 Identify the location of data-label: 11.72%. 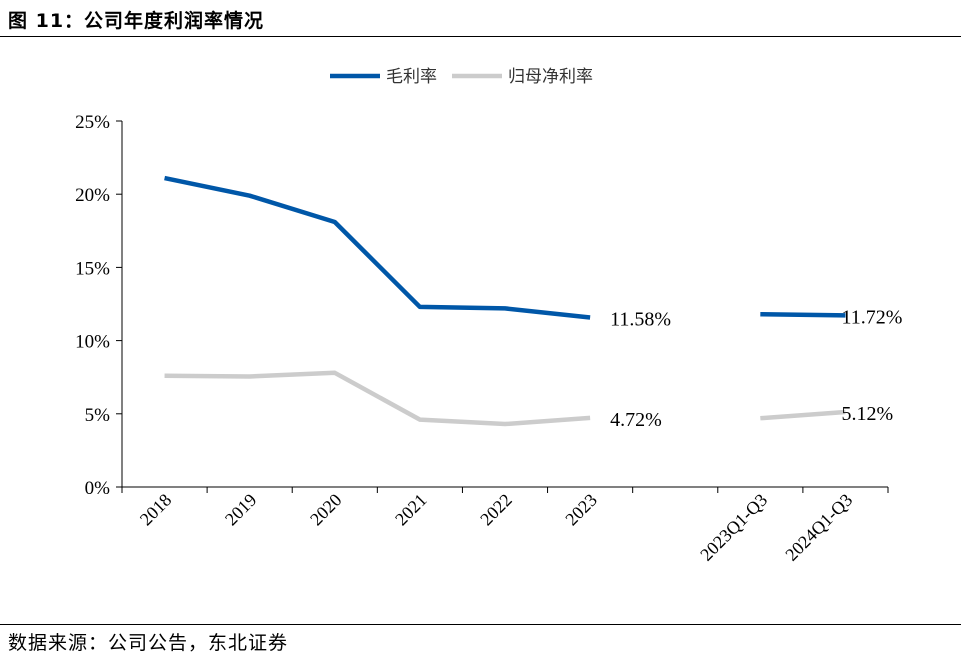
(871, 317).